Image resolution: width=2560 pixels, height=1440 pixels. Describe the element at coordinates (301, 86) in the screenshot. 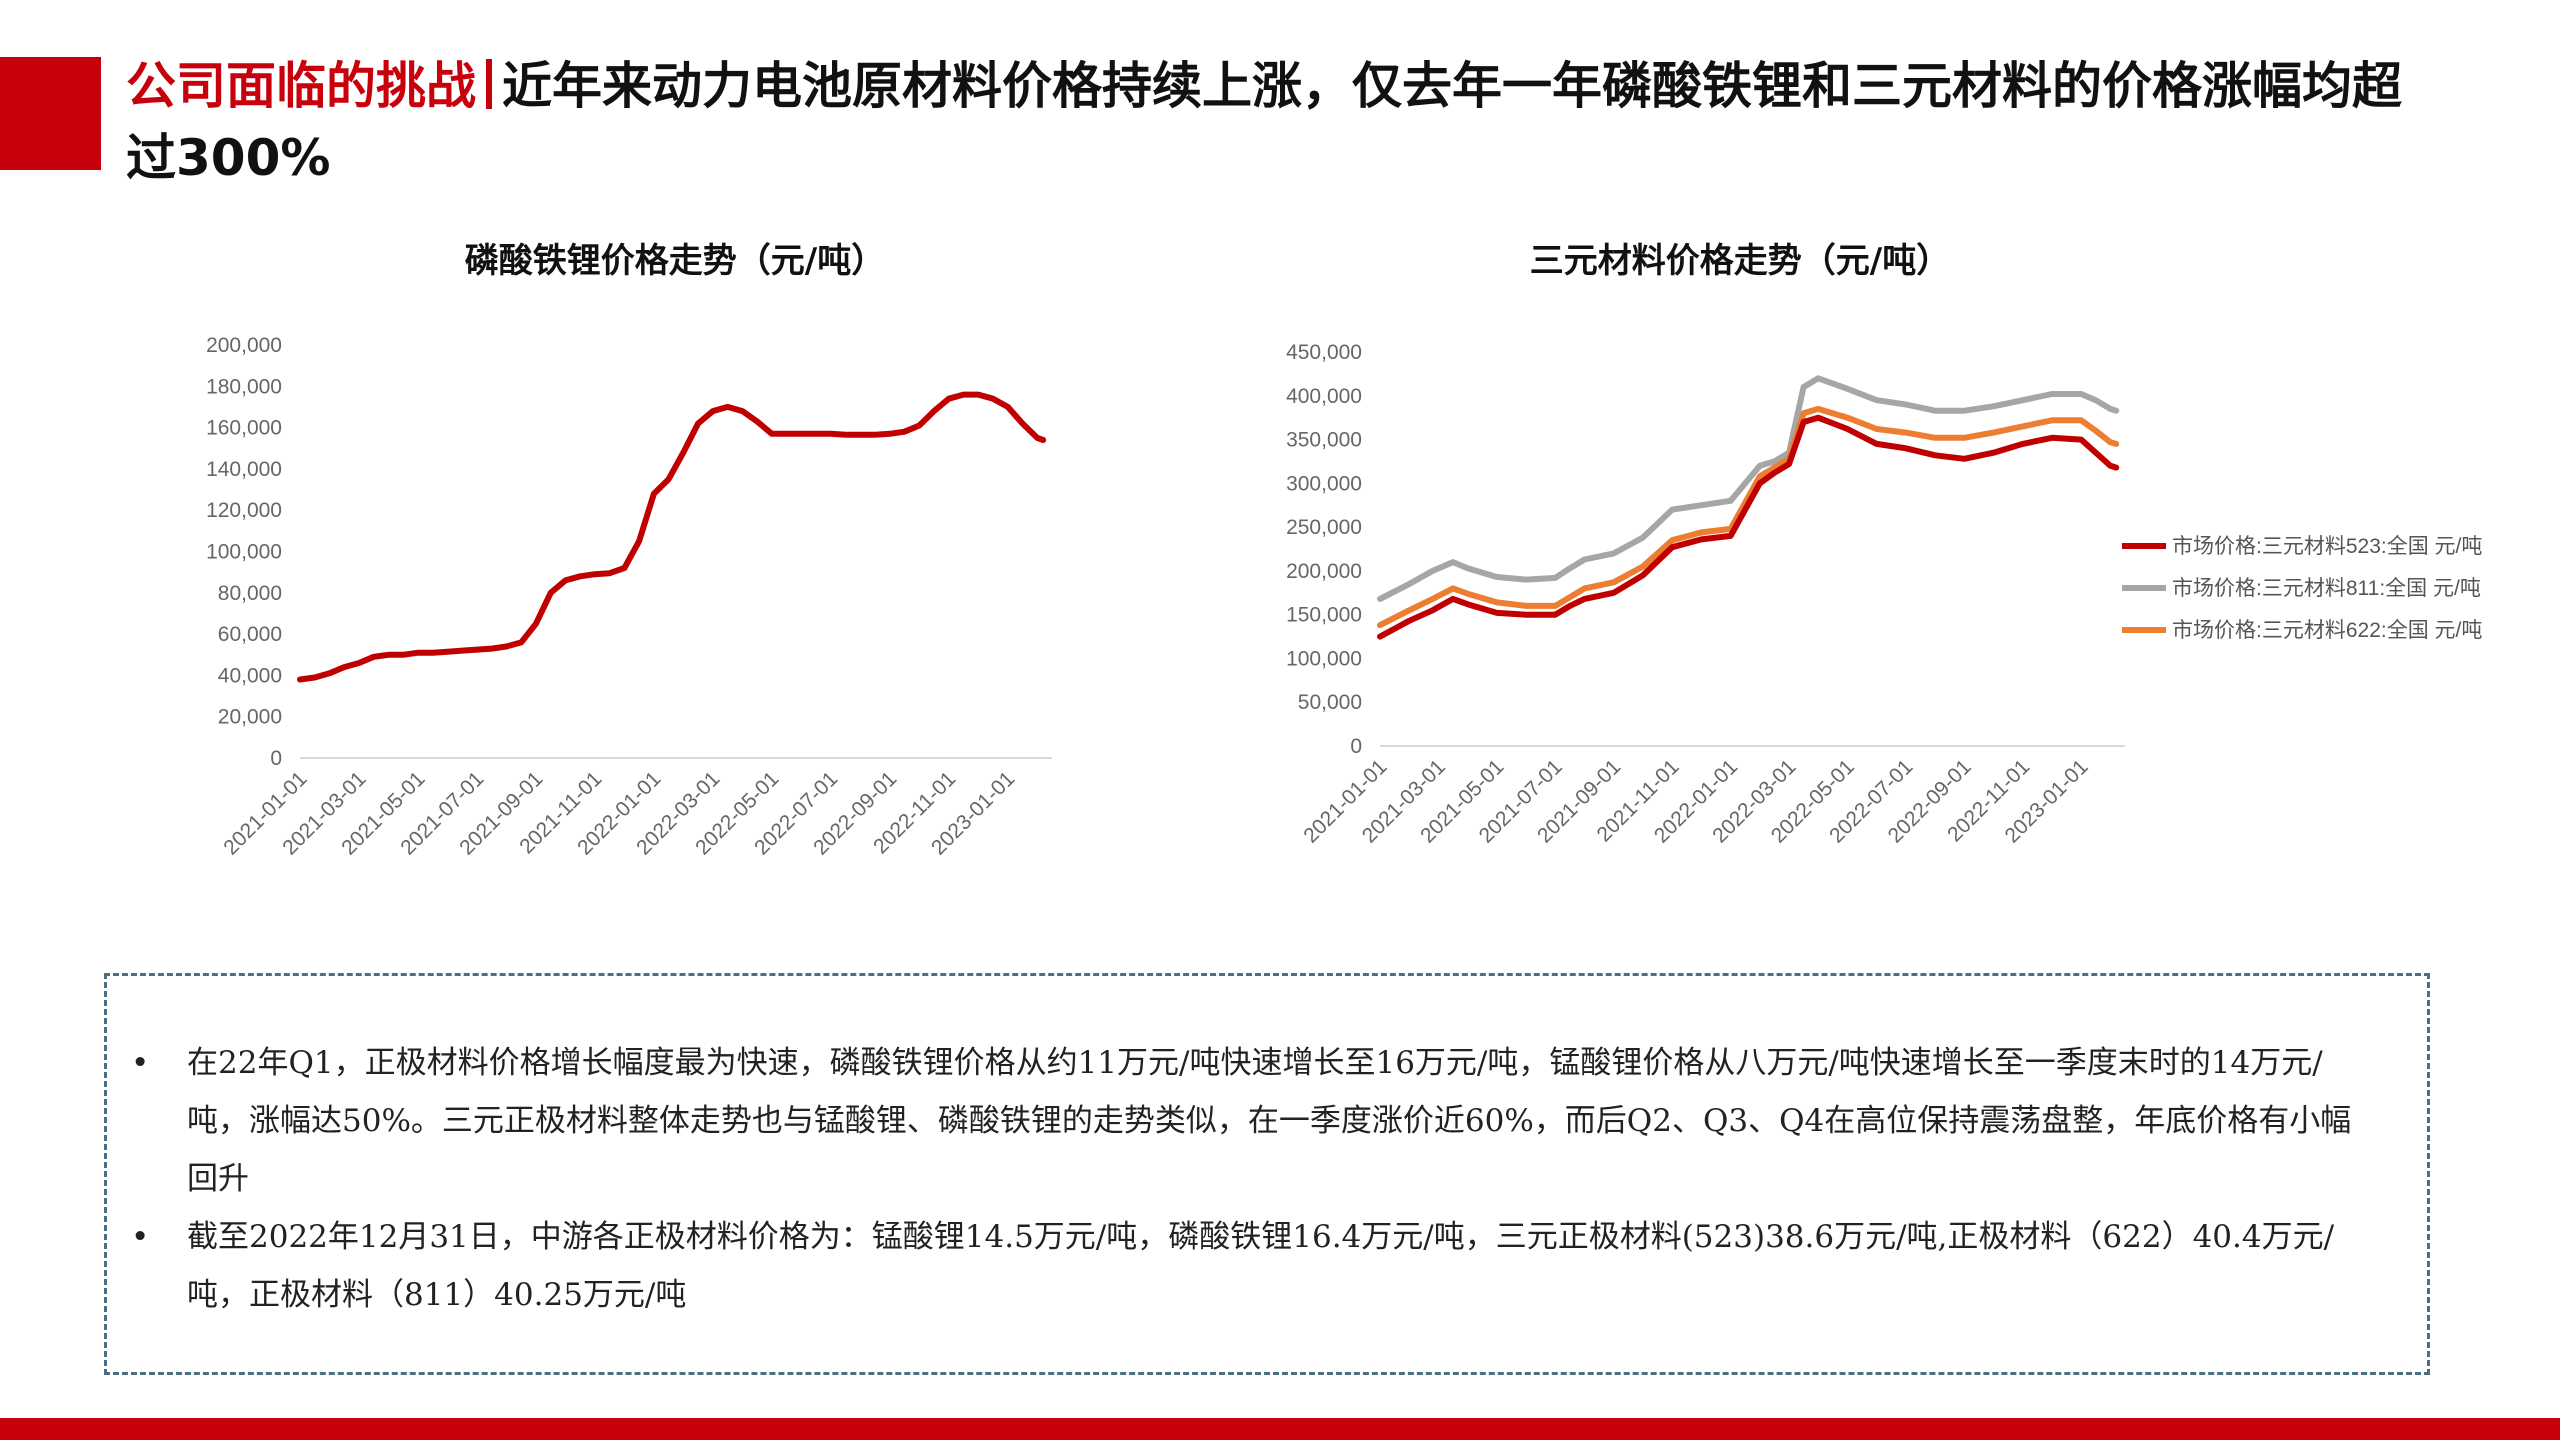

I see `title-highlight: 公司面临的挑战` at that location.